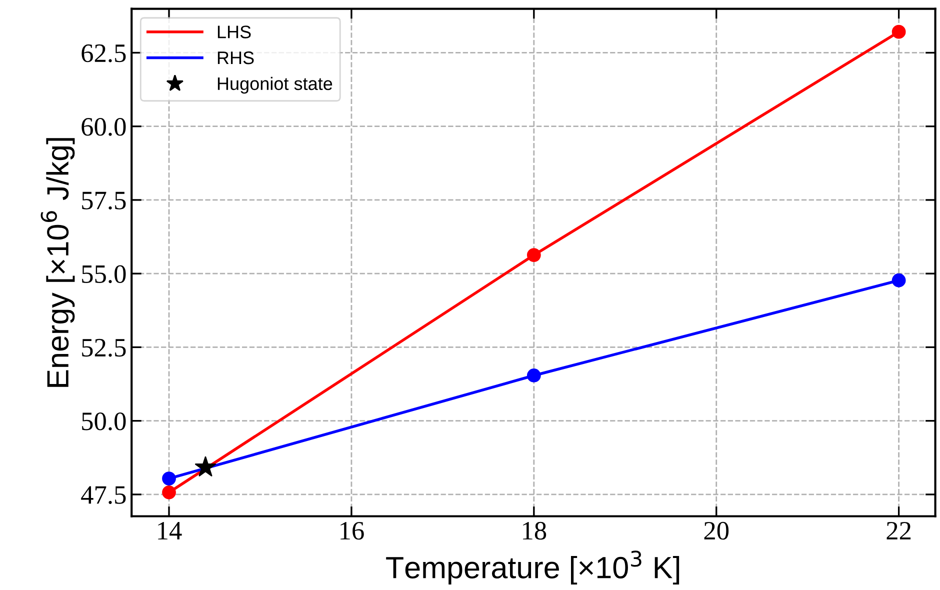 The height and width of the screenshot is (590, 940). I want to click on y-tick-label: 47.5, so click(103, 495).